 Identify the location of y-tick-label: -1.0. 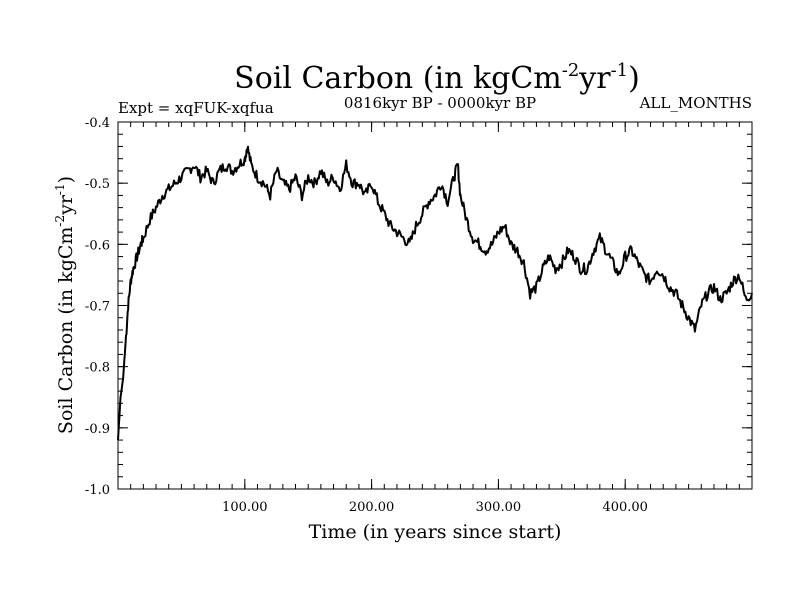
(97, 490).